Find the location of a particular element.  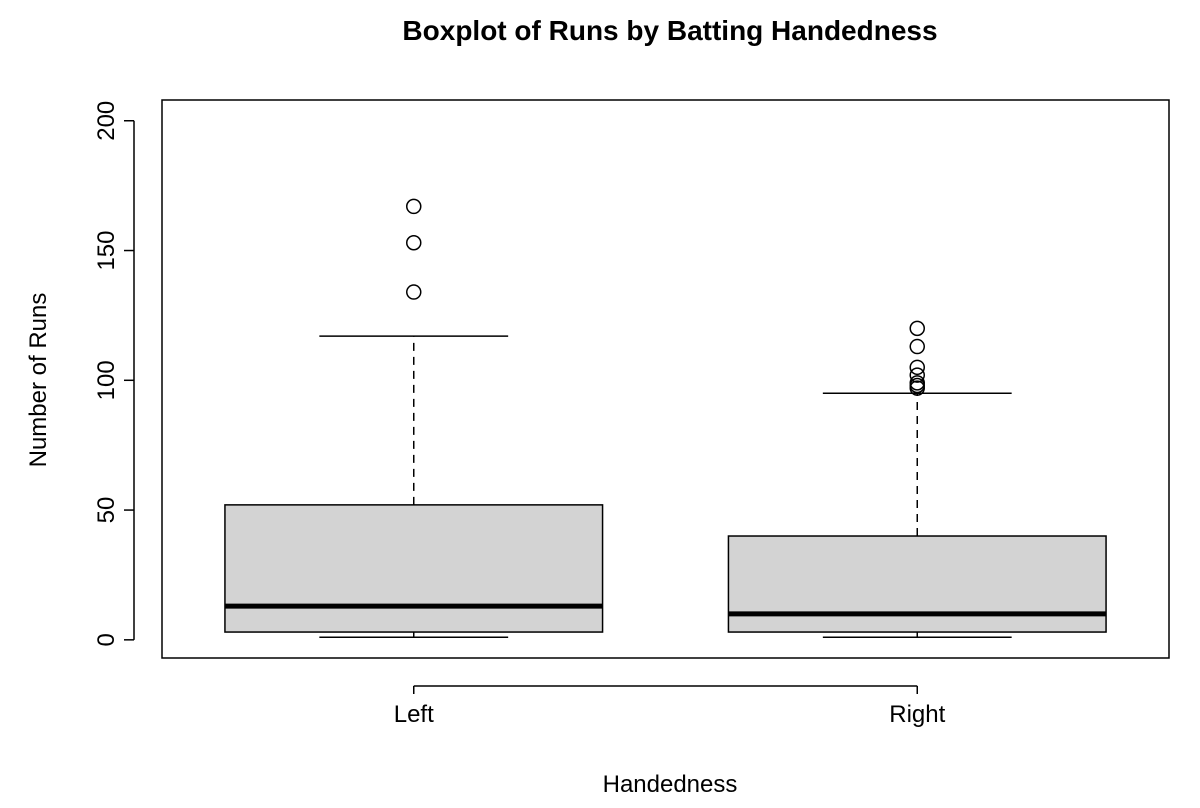

y-tick-label: 50 is located at coordinates (106, 510).